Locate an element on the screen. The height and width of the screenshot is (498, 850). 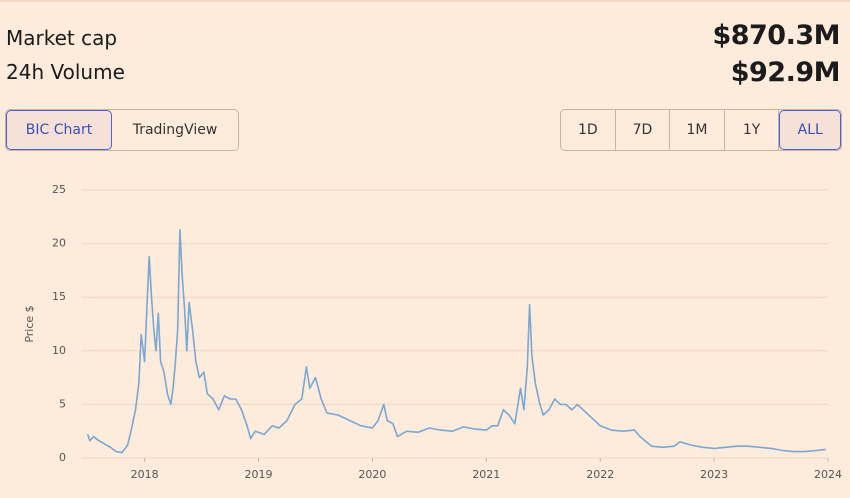
x-tick-label: 2020 is located at coordinates (372, 474).